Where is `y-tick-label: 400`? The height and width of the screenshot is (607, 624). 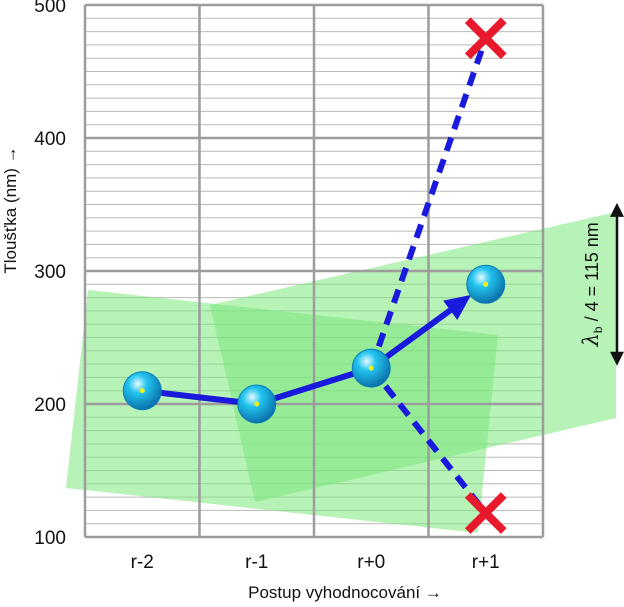
y-tick-label: 400 is located at coordinates (50, 139).